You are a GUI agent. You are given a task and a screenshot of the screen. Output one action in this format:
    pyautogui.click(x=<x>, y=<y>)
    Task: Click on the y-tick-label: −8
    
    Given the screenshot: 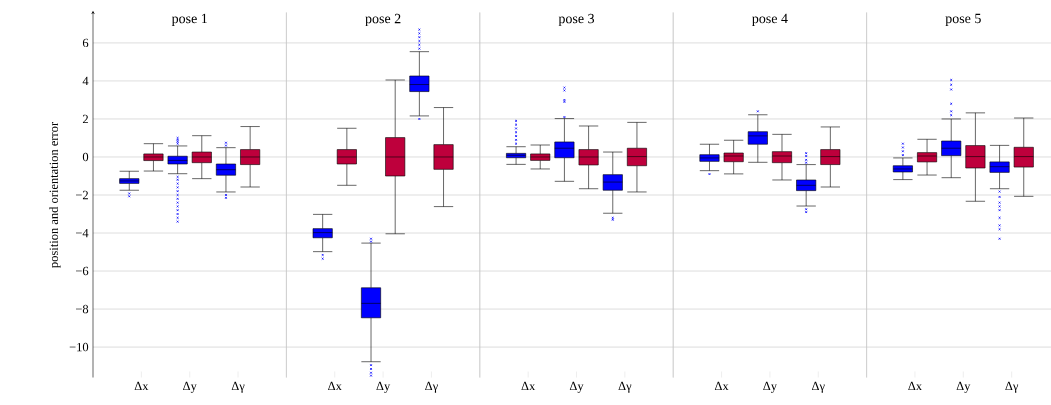 What is the action you would take?
    pyautogui.click(x=82, y=309)
    